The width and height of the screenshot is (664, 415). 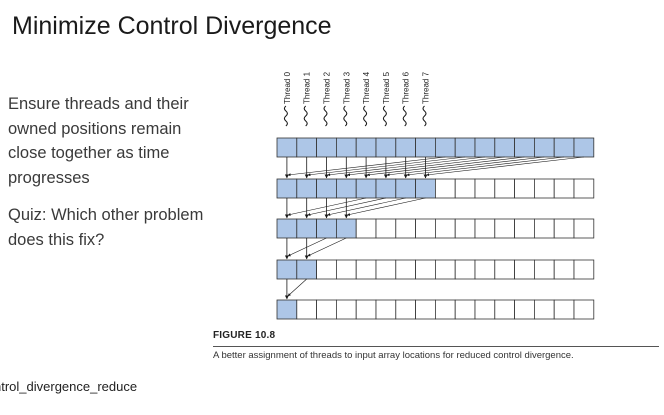 What do you see at coordinates (307, 87) in the screenshot?
I see `thread-label: Thread 1` at bounding box center [307, 87].